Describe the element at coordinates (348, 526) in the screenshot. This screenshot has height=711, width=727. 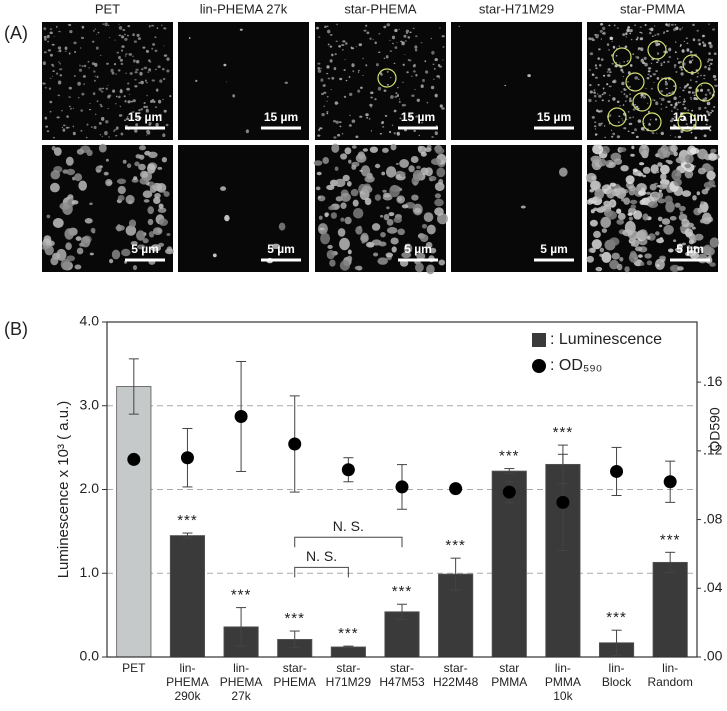
I see `bracket-label: N. S.` at that location.